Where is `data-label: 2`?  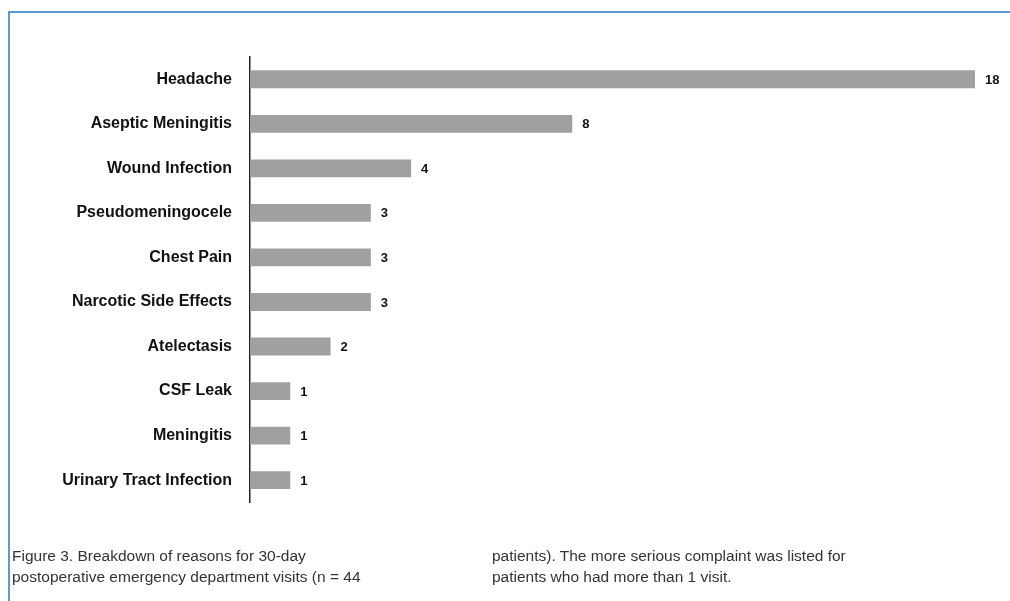 data-label: 2 is located at coordinates (344, 347).